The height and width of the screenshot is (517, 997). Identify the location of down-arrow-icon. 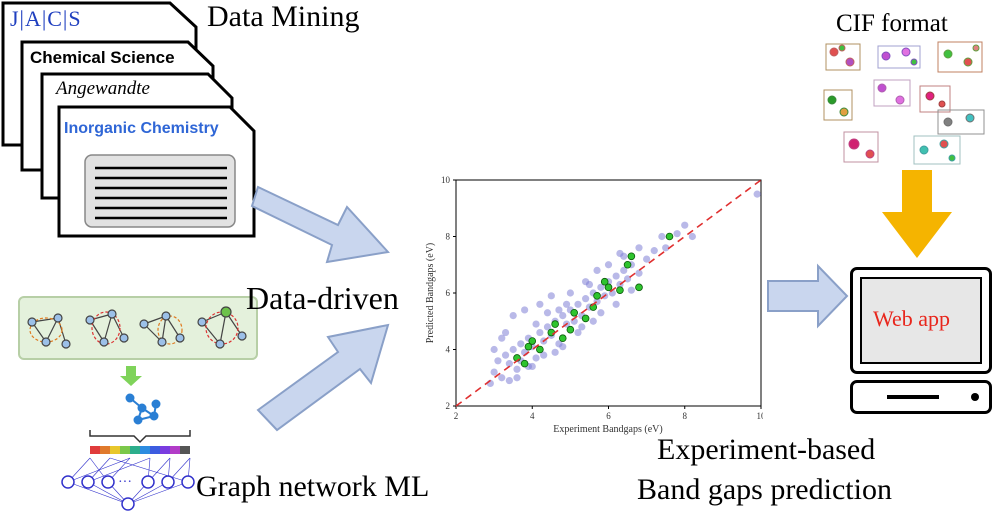
(131, 376).